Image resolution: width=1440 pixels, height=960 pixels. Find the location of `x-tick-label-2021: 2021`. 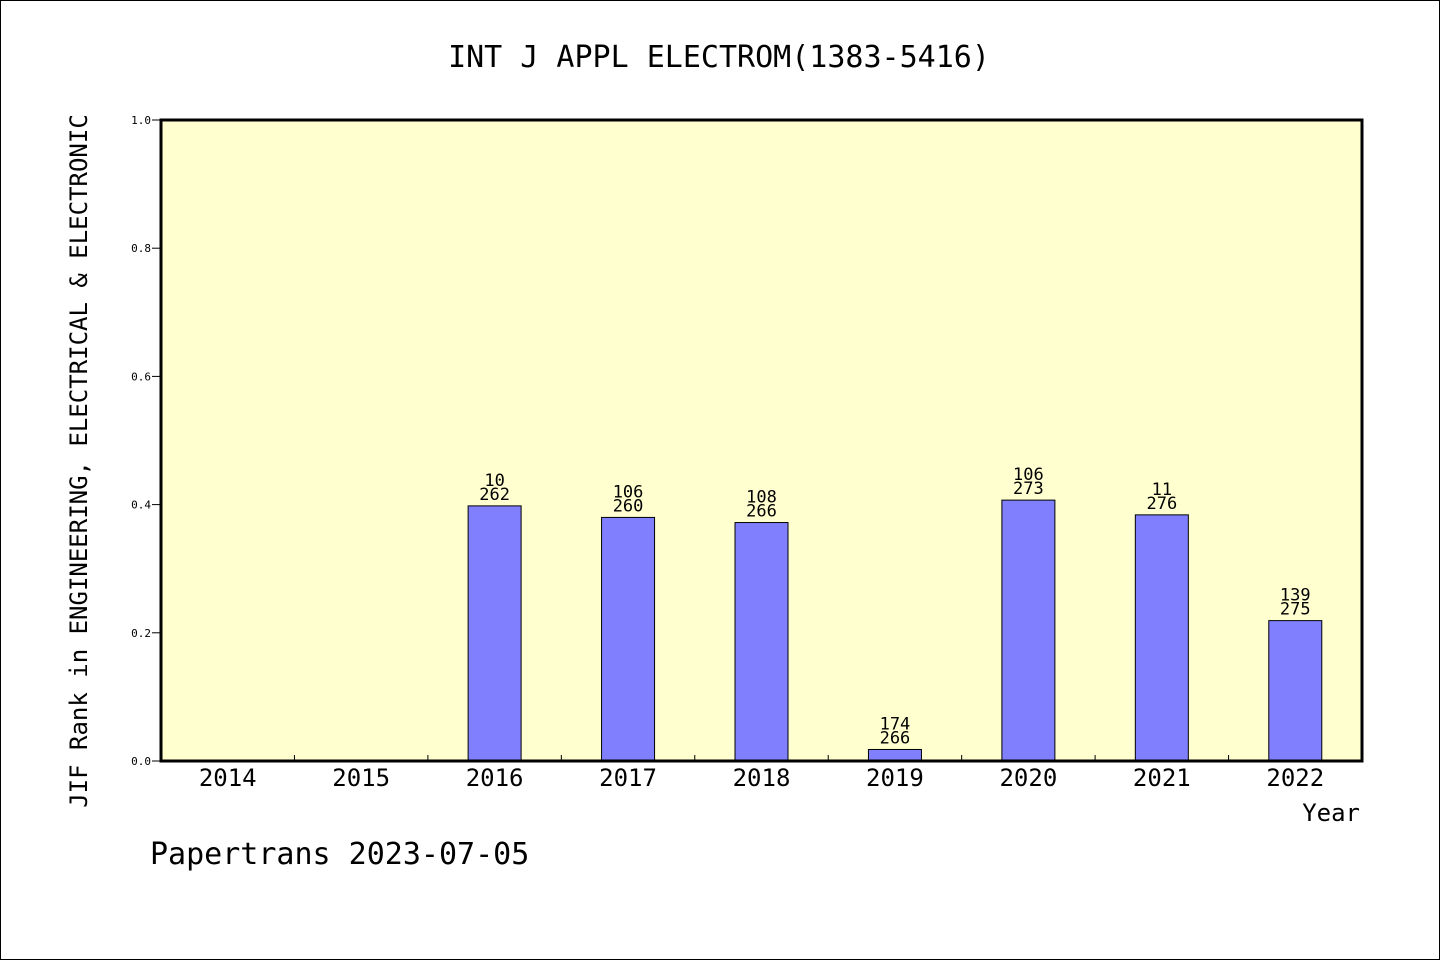

x-tick-label-2021: 2021 is located at coordinates (1162, 778).